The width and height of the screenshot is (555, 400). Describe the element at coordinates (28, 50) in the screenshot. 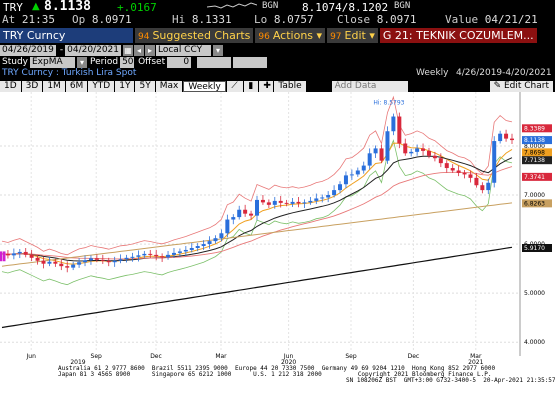

I see `start-date-input: 04/26/2019` at that location.